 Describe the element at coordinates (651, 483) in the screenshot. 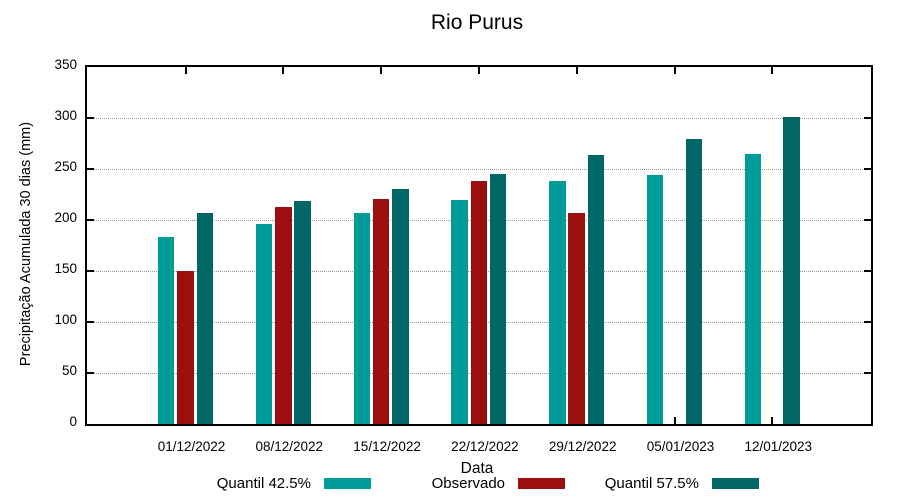

I see `legend-label-quantil-575: Quantil 57.5%` at that location.